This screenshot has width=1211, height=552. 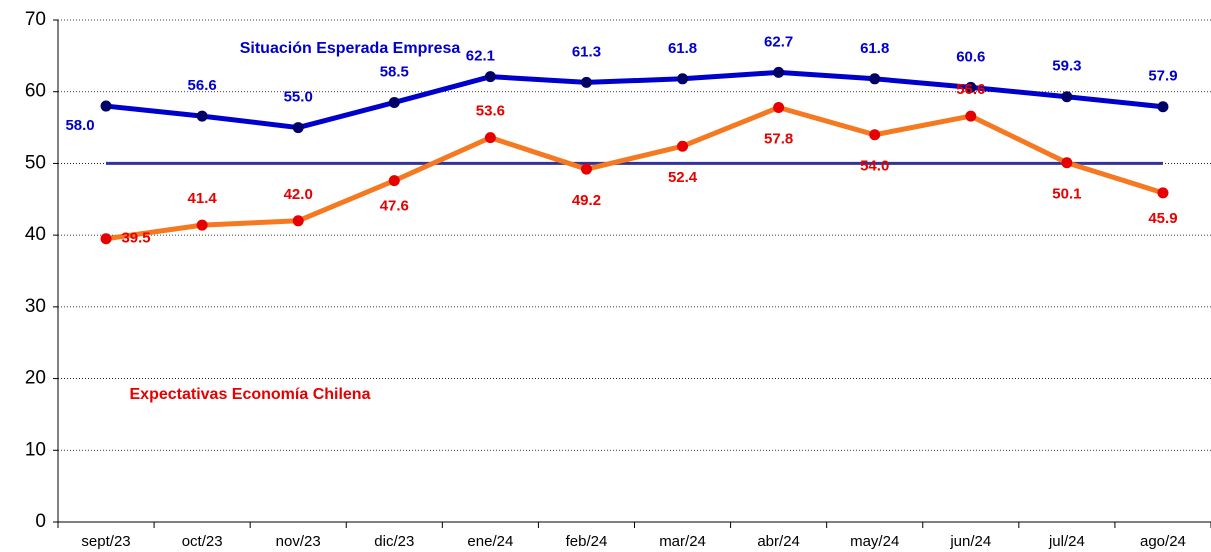 I want to click on x-tick-label: ago/24, so click(x=1163, y=541).